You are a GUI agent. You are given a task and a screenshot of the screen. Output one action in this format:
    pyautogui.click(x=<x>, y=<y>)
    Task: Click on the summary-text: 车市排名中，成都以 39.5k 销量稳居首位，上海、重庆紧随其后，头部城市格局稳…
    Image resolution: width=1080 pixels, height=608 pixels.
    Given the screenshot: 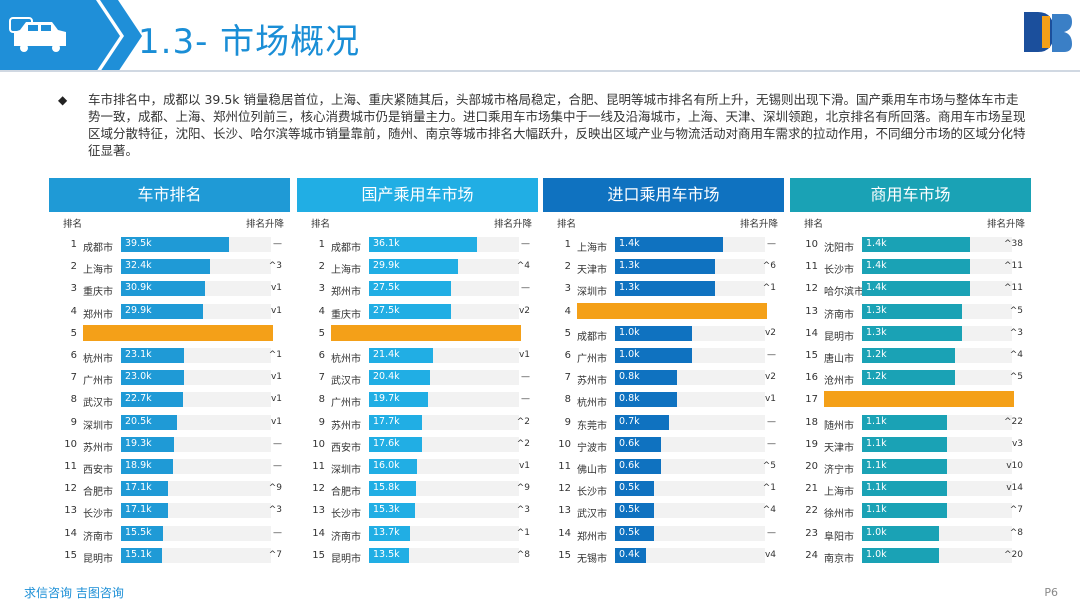 What is the action you would take?
    pyautogui.click(x=557, y=125)
    